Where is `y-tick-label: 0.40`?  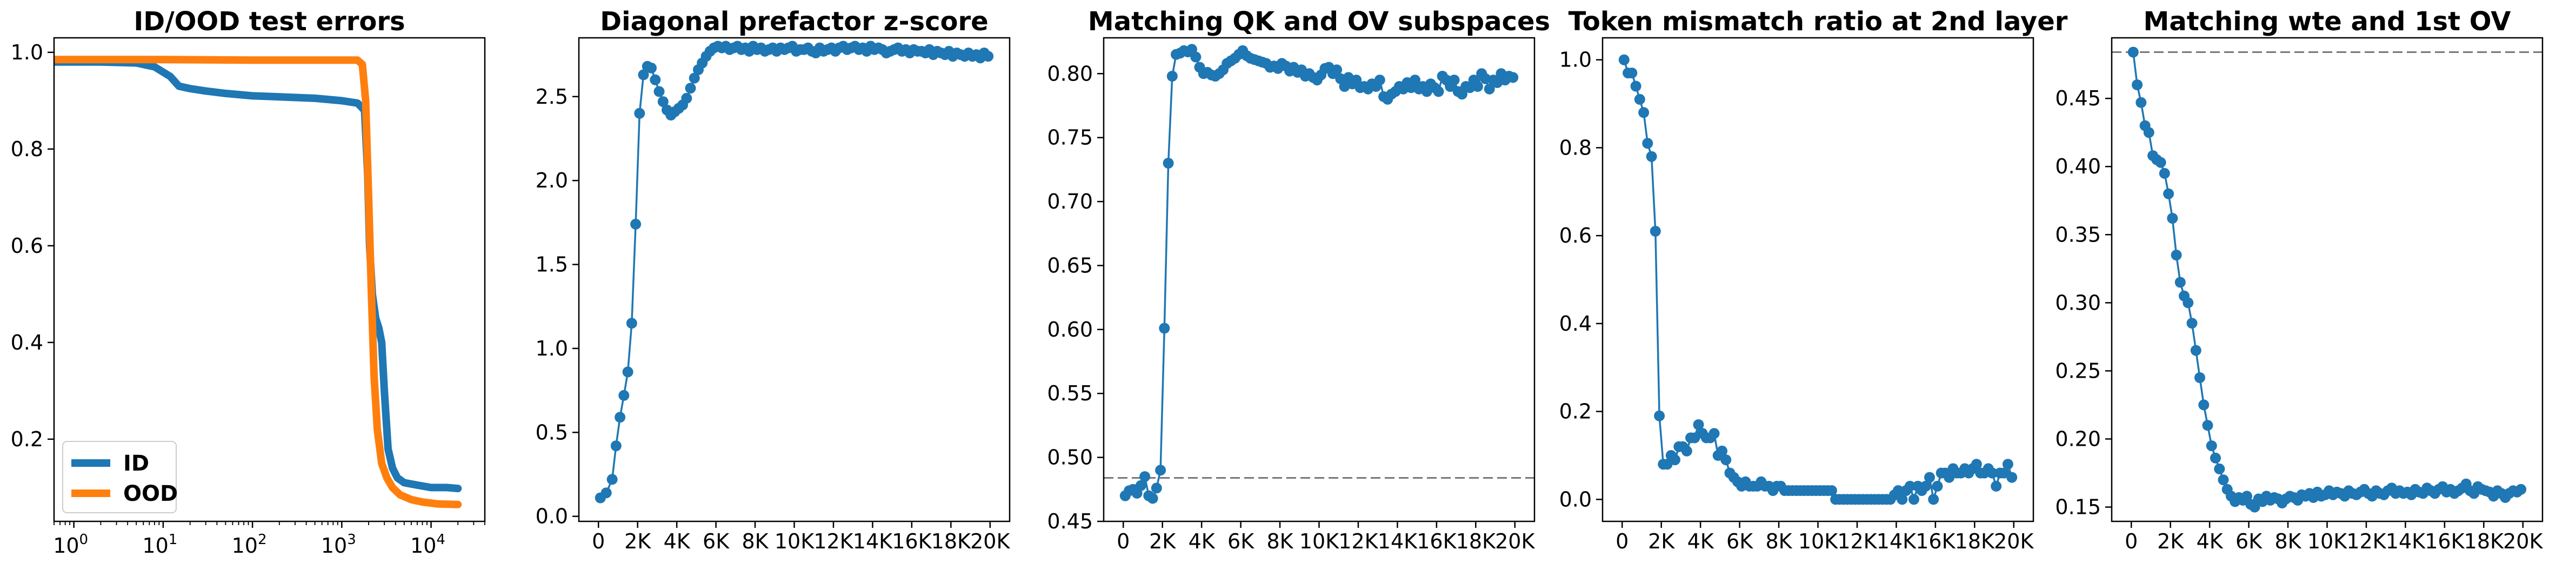
y-tick-label: 0.40 is located at coordinates (2078, 167).